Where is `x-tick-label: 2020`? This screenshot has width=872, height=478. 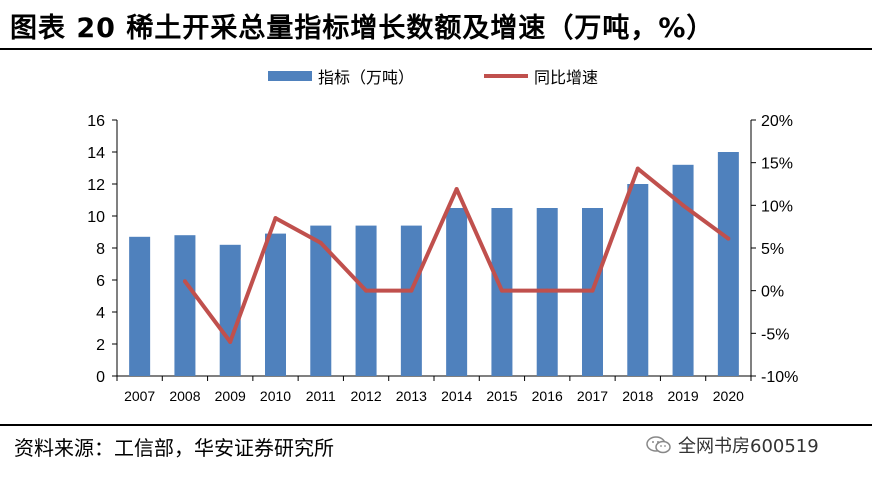
x-tick-label: 2020 is located at coordinates (728, 396).